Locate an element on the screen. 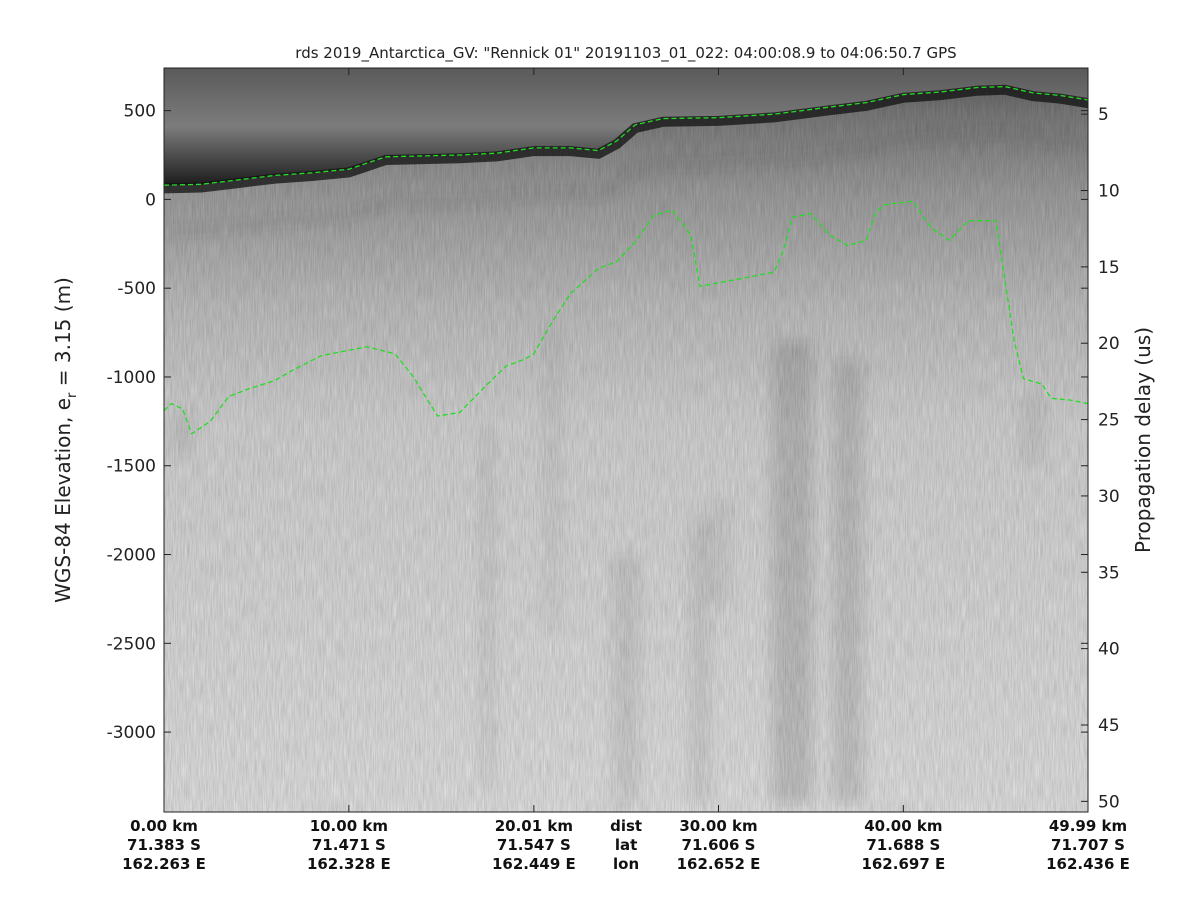 The width and height of the screenshot is (1200, 900). x-tick-lon-2: 162.449 E is located at coordinates (534, 864).